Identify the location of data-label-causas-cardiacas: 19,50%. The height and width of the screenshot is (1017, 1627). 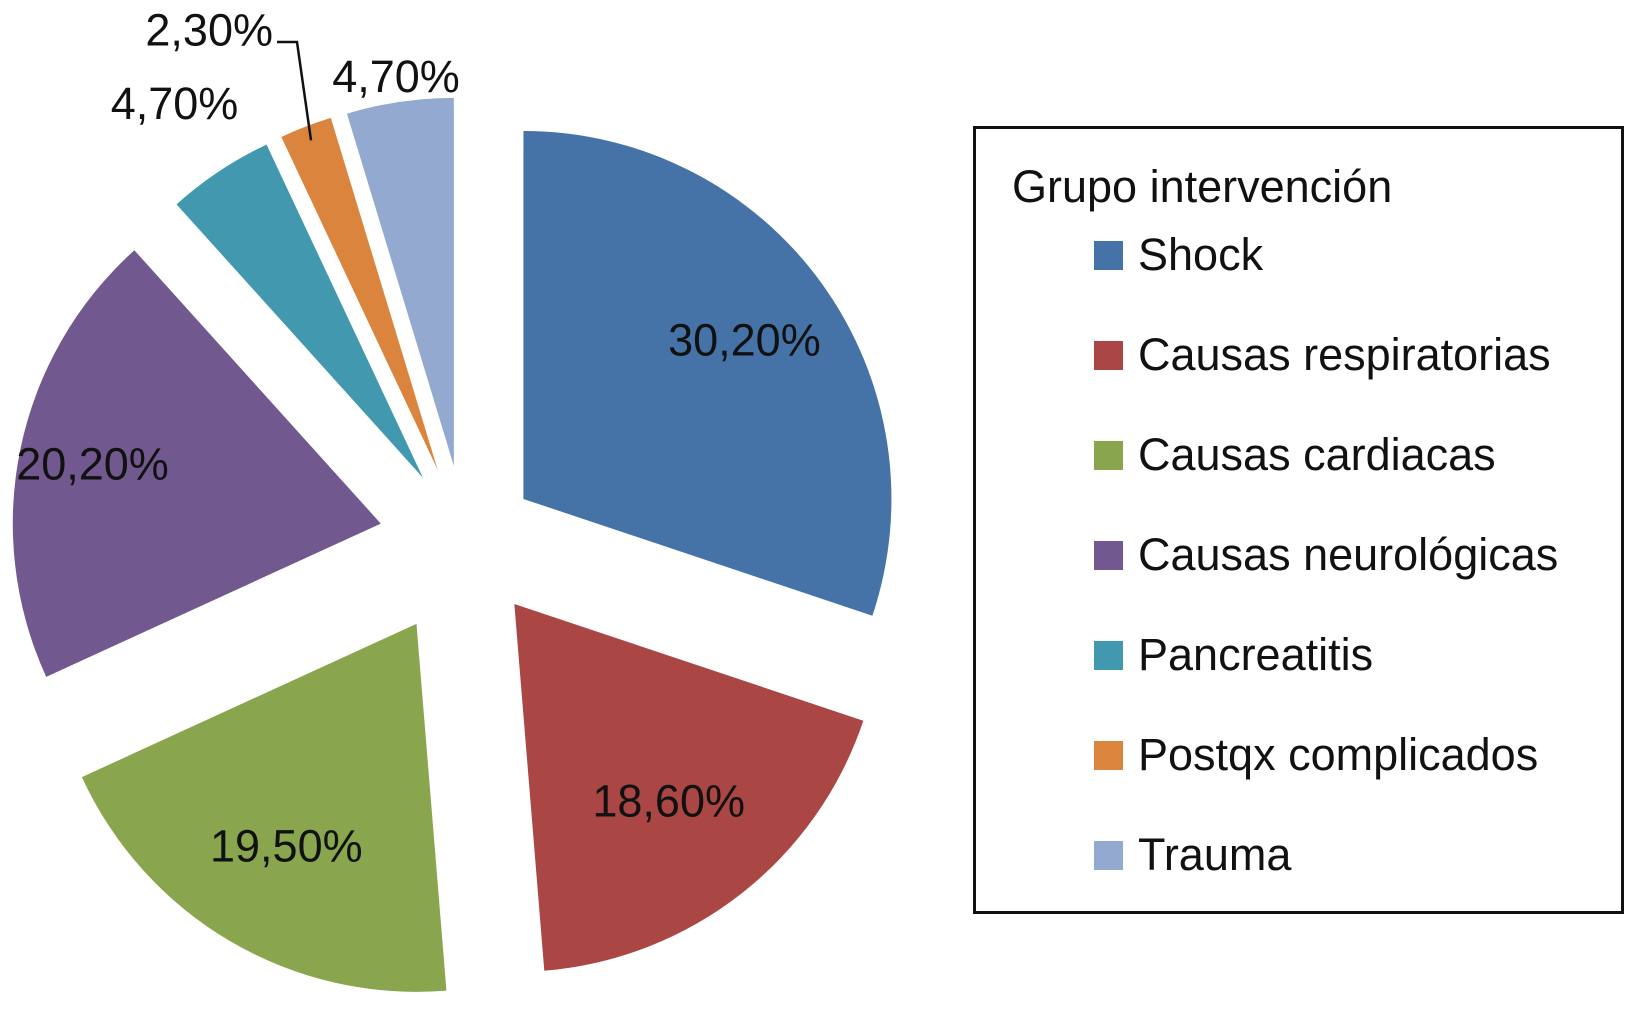
(286, 846).